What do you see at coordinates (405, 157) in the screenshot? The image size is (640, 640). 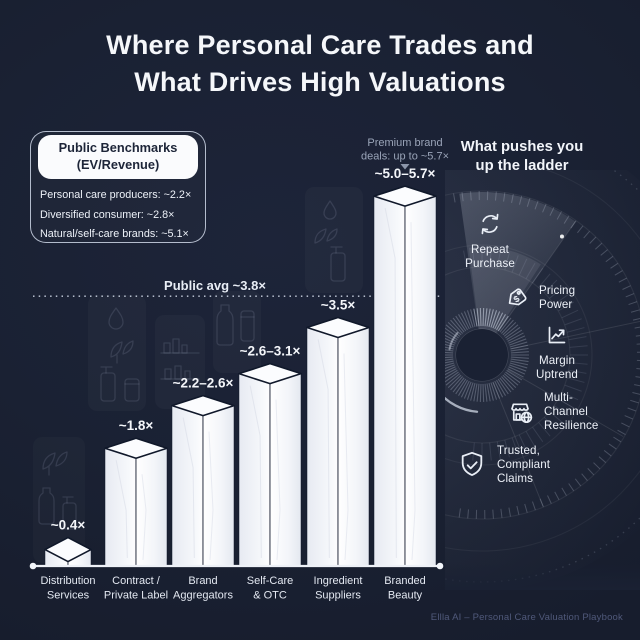 I see `chart-text: deals: up to ~5.7×` at bounding box center [405, 157].